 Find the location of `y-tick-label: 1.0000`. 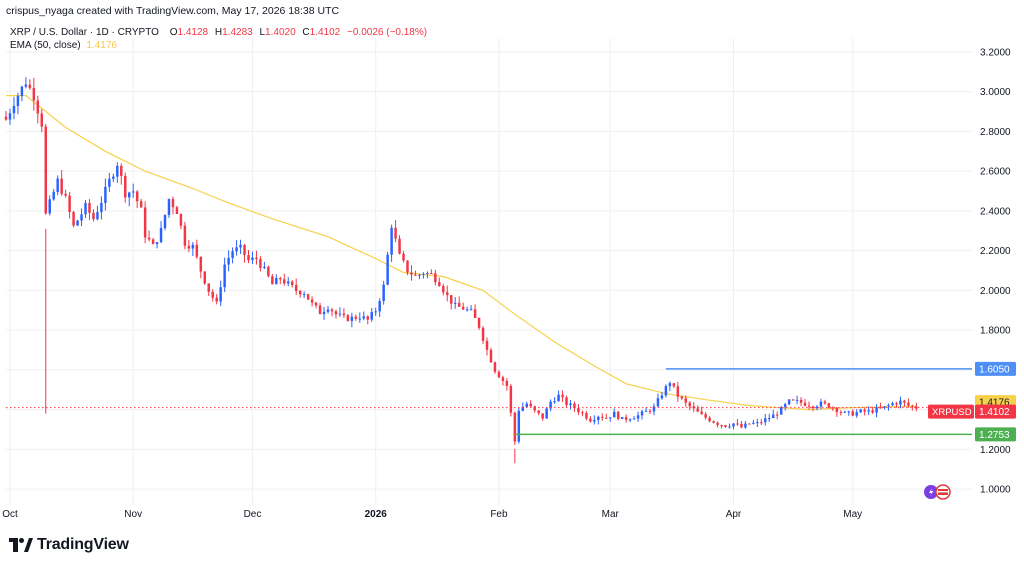

y-tick-label: 1.0000 is located at coordinates (995, 490).